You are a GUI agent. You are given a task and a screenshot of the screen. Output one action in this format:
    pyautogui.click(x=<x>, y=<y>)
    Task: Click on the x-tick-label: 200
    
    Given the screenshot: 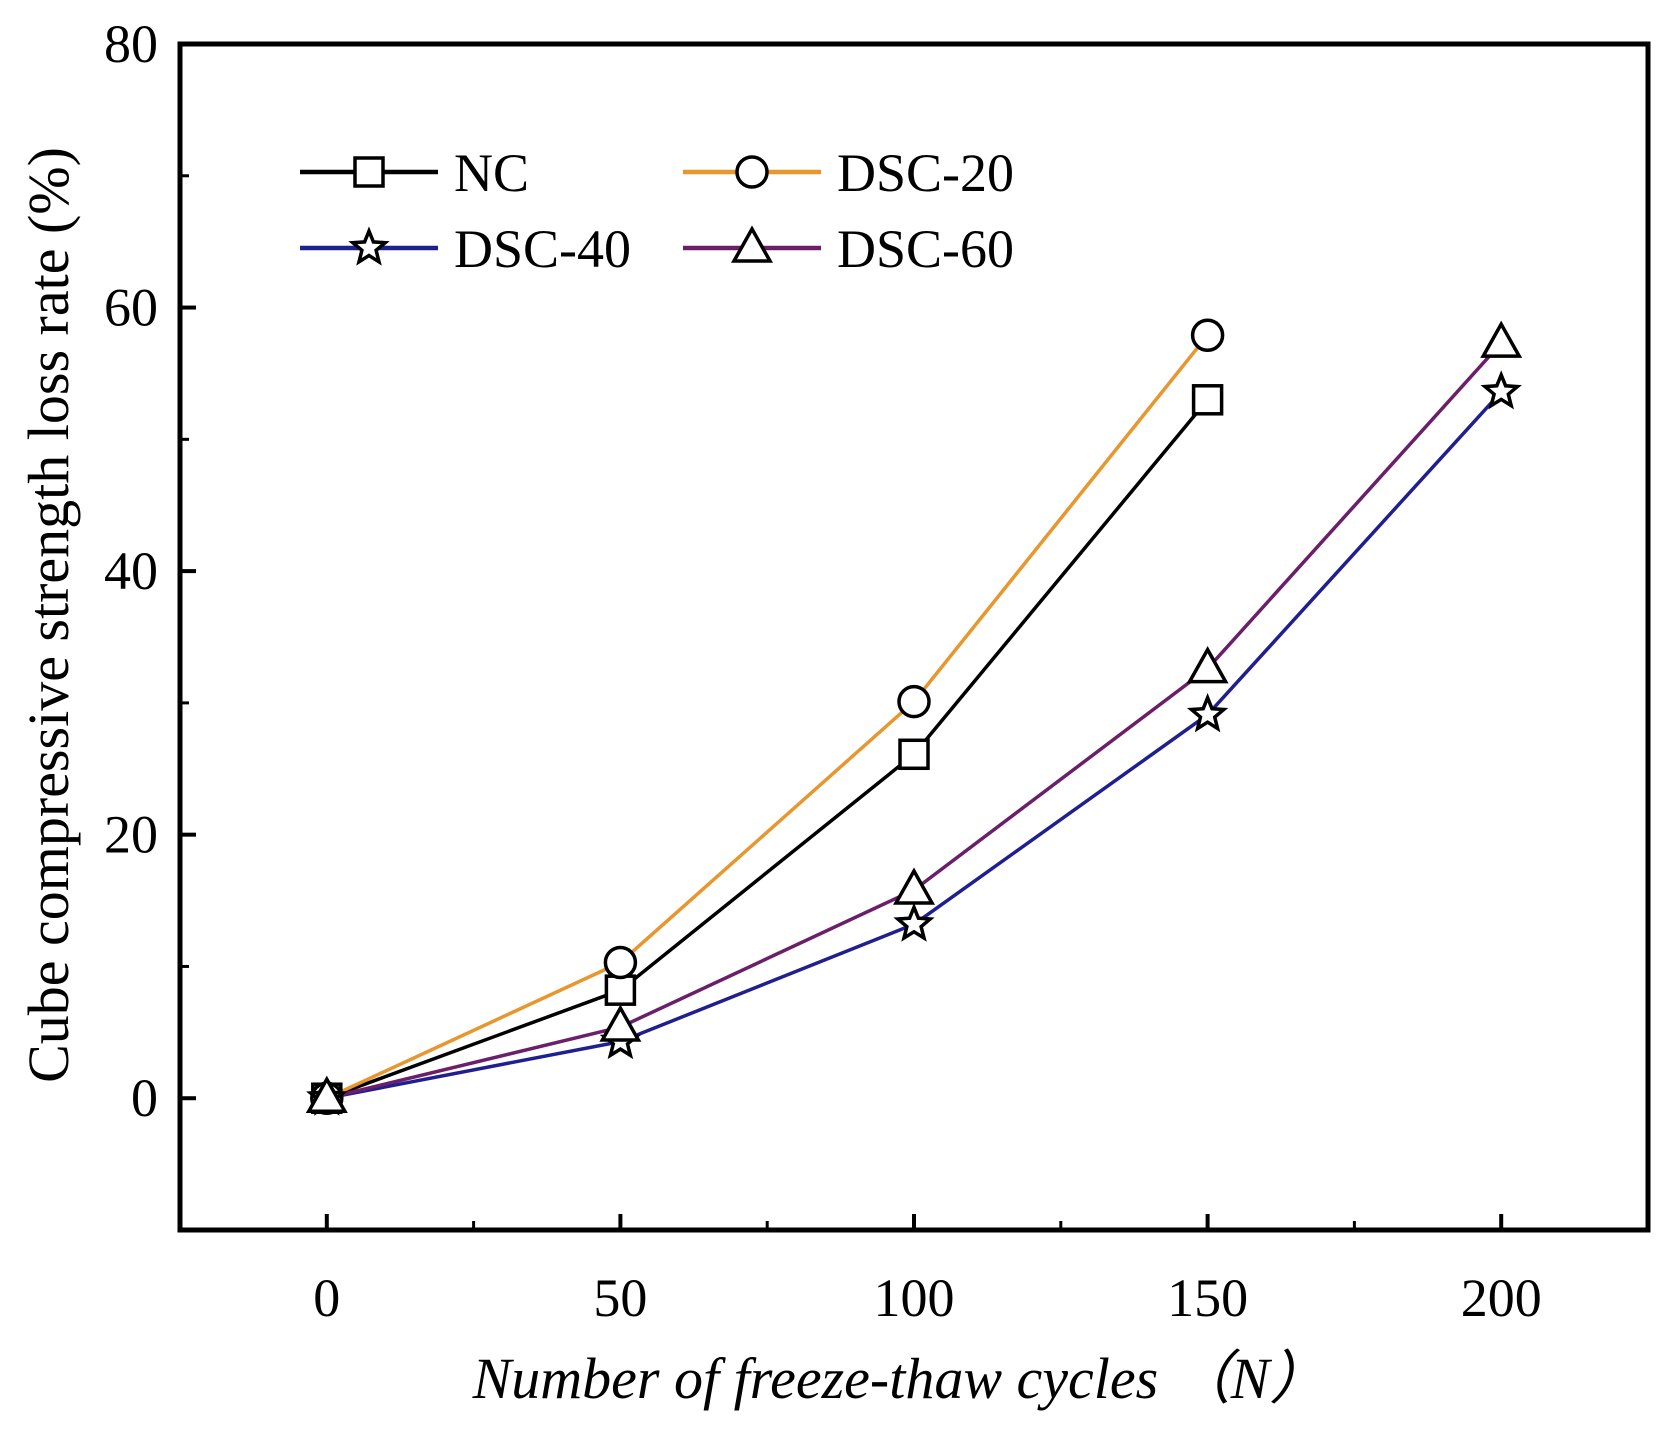 What is the action you would take?
    pyautogui.click(x=1501, y=1298)
    